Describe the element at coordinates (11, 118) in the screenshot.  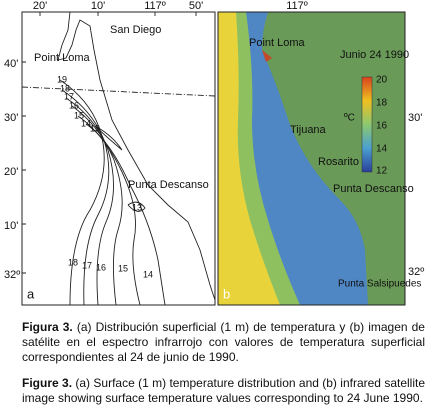
I see `left-tick-label: 30'` at that location.